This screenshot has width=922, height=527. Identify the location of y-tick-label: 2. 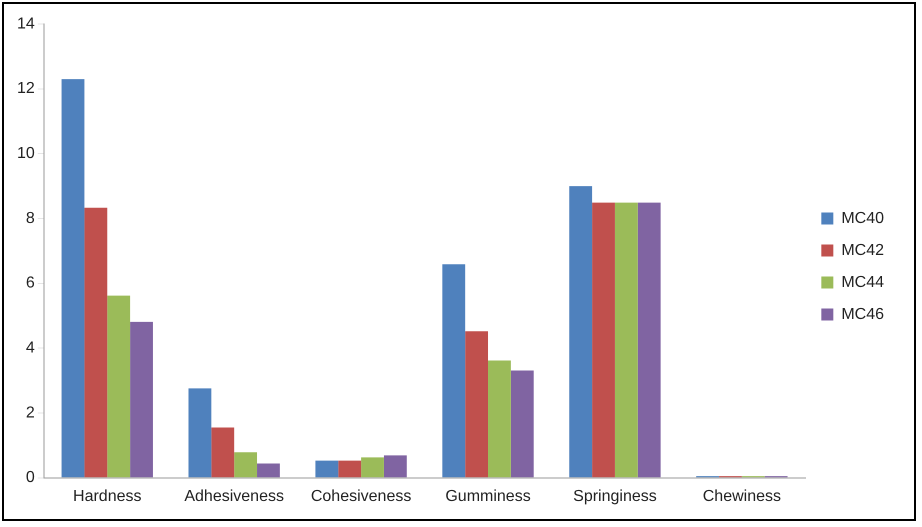
(30, 413).